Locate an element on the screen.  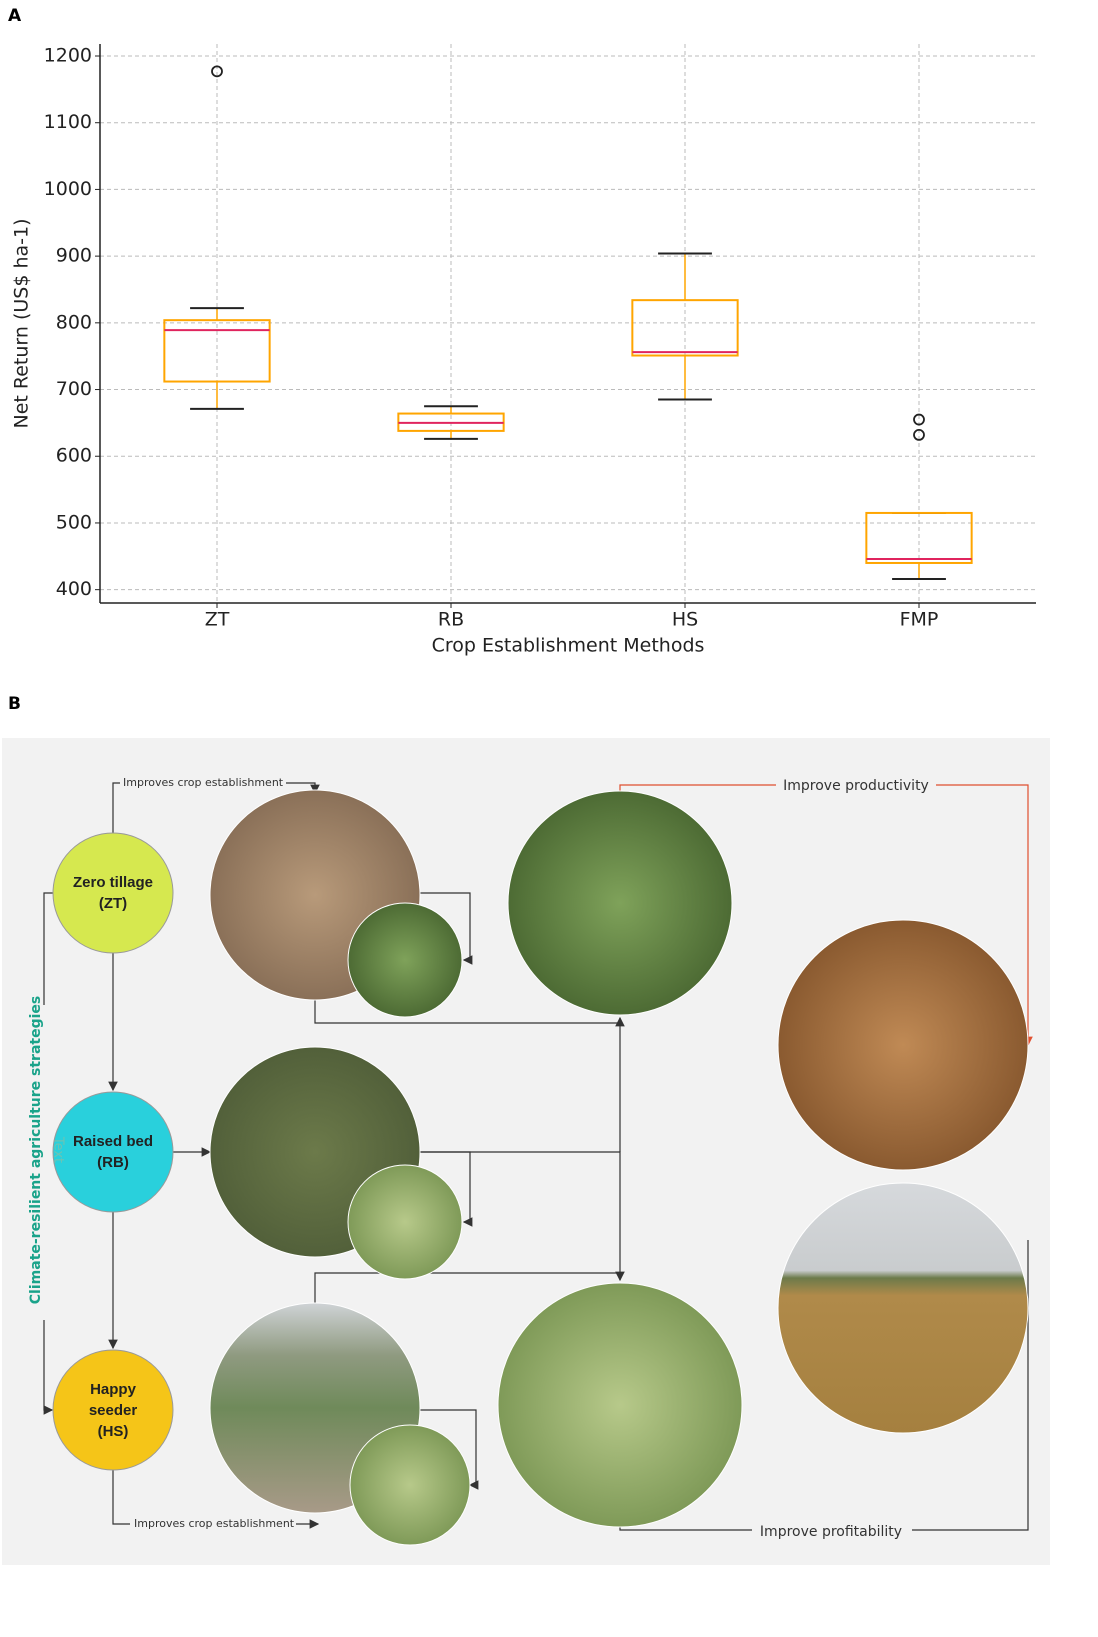
edge-label: Improve profitability is located at coordinates (831, 1532).